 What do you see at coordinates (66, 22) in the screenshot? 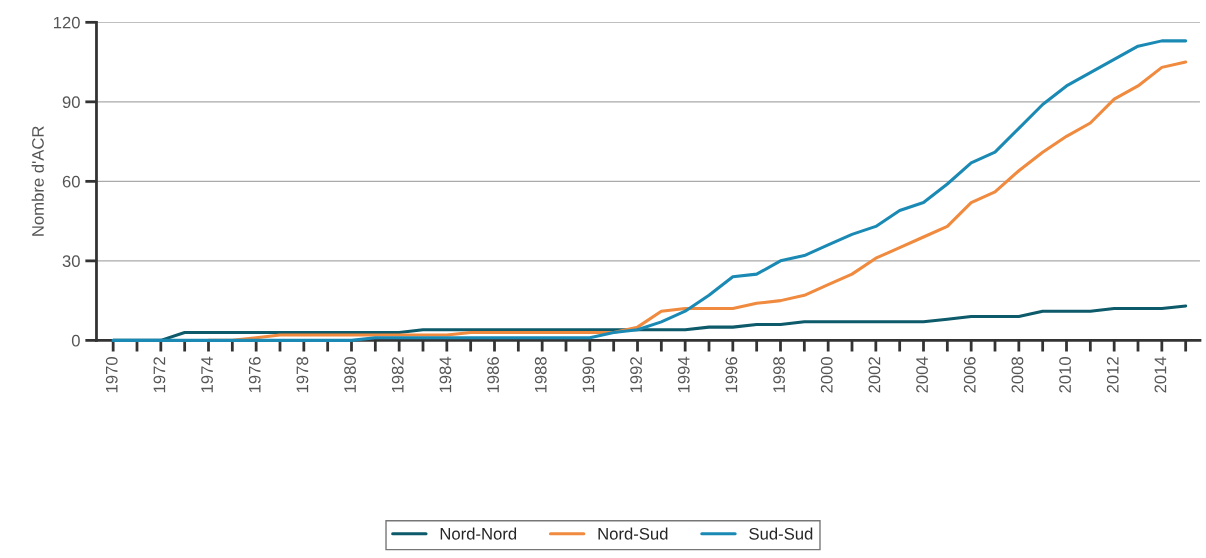
I see `y-tick-label: 120` at bounding box center [66, 22].